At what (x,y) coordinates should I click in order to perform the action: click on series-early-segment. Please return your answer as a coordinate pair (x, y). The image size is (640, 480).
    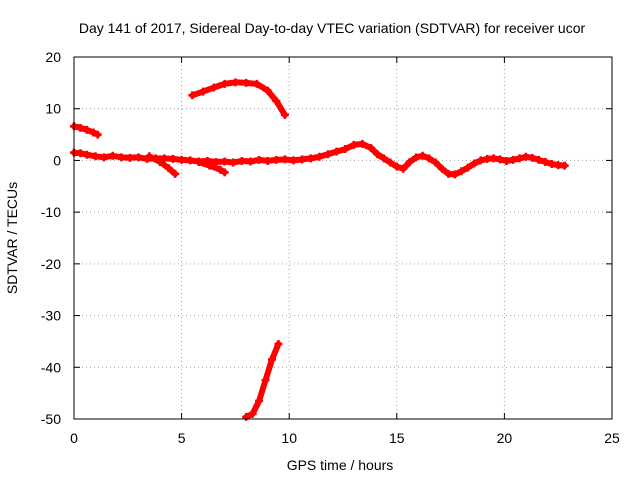
    Looking at the image, I should click on (86, 130).